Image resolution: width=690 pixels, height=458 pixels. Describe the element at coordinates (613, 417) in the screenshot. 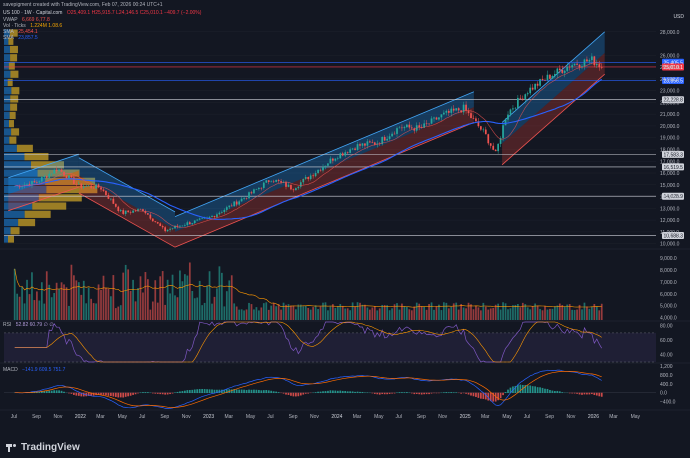

I see `time-axis-label: Mar` at that location.